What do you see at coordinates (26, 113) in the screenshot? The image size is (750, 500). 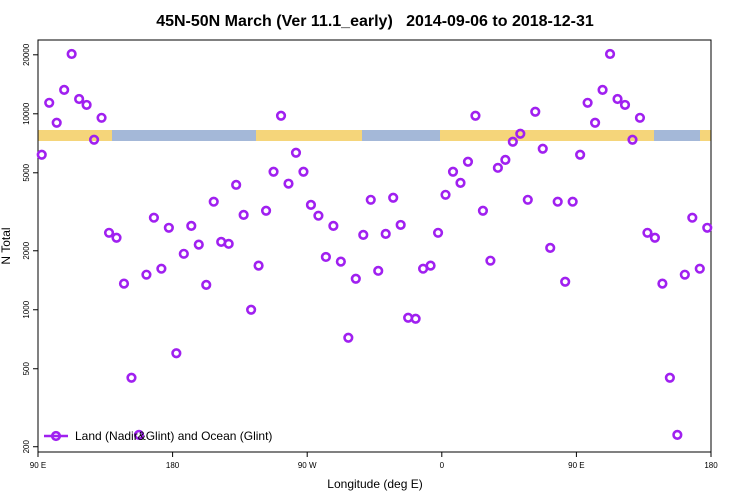 I see `y-tick-label: 10000` at bounding box center [26, 113].